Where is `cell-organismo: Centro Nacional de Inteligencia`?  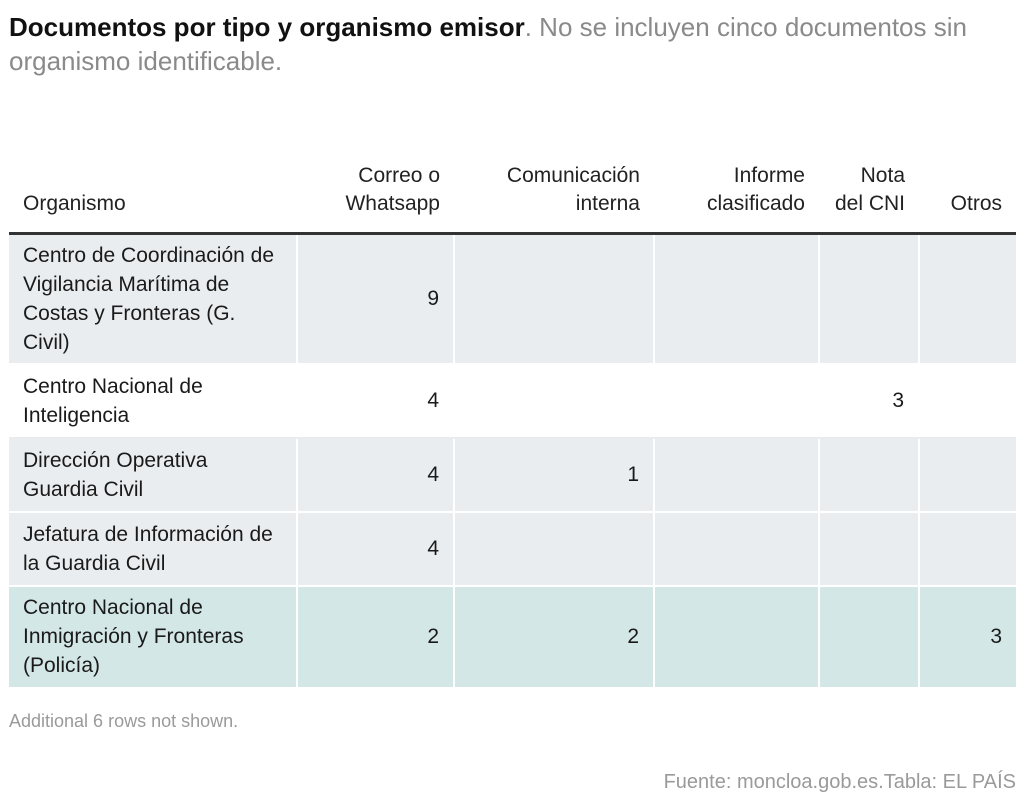
cell-organismo: Centro Nacional de Inteligencia is located at coordinates (153, 401).